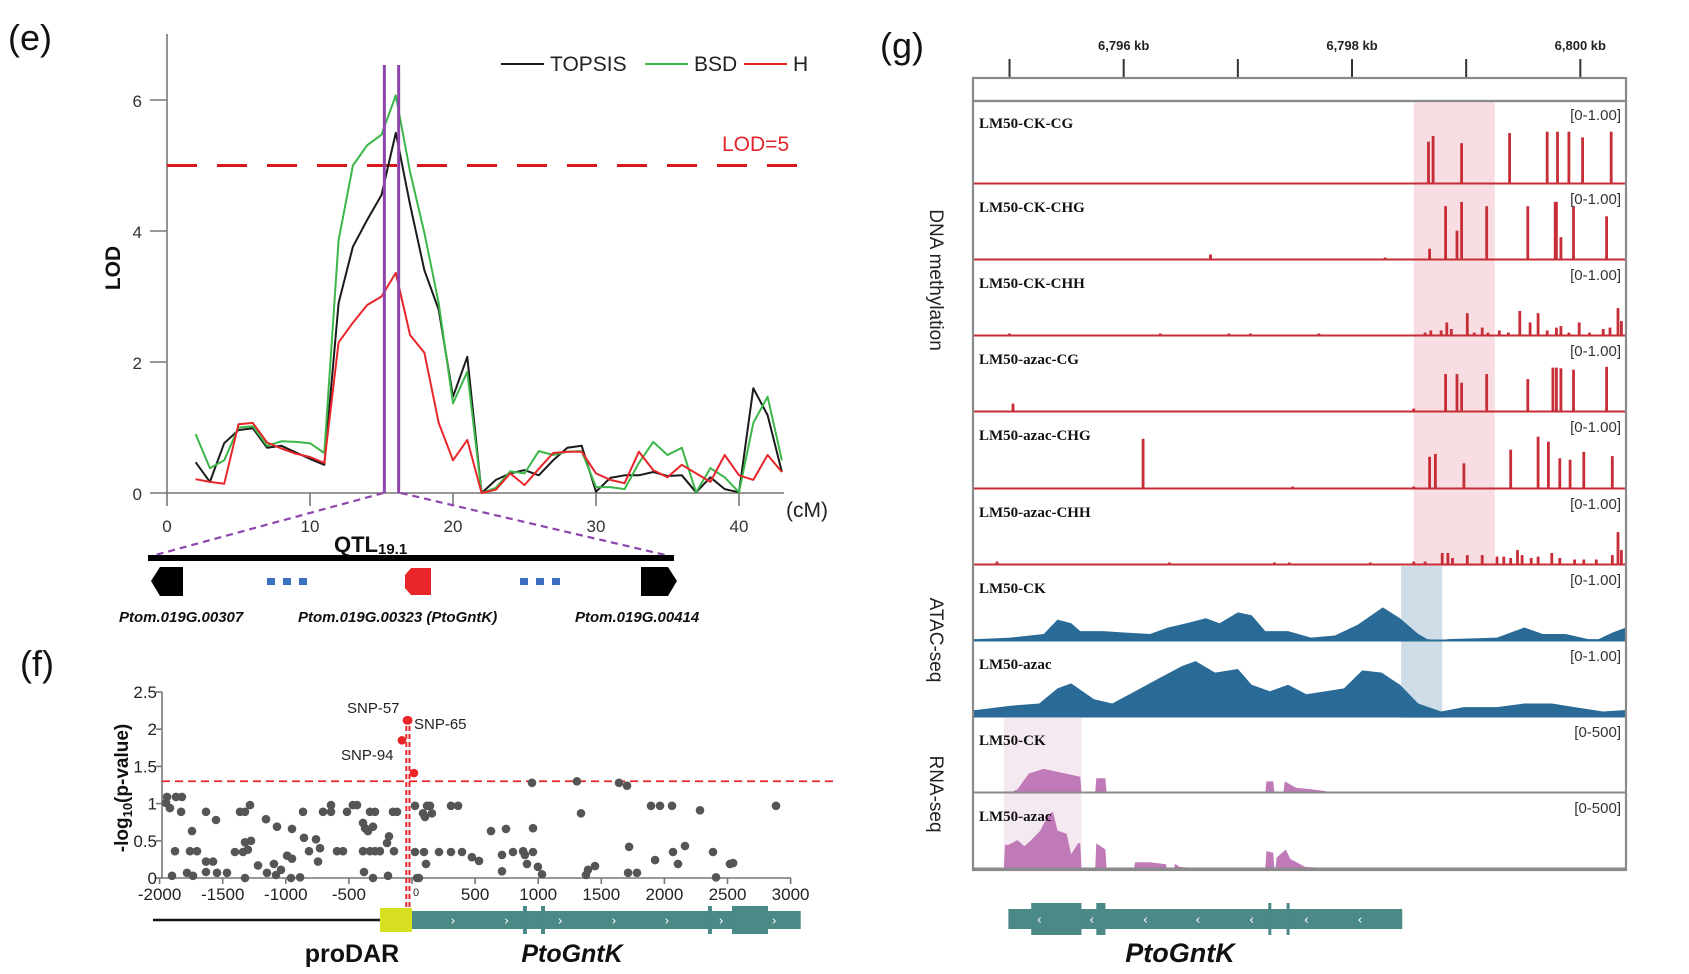 Image resolution: width=1689 pixels, height=974 pixels. Describe the element at coordinates (935, 793) in the screenshot. I see `group-label-rna-seq: RNA-seq` at that location.